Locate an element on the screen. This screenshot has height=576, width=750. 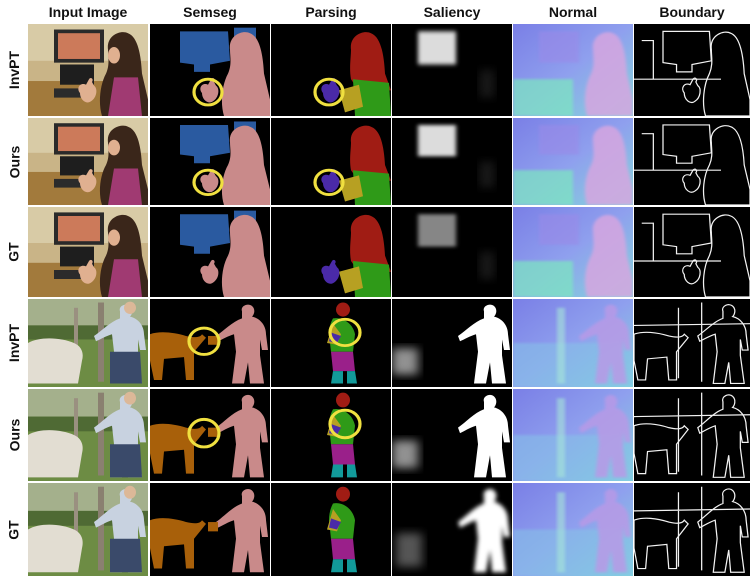
row-label-gt-2: GT is located at coordinates (13, 529).